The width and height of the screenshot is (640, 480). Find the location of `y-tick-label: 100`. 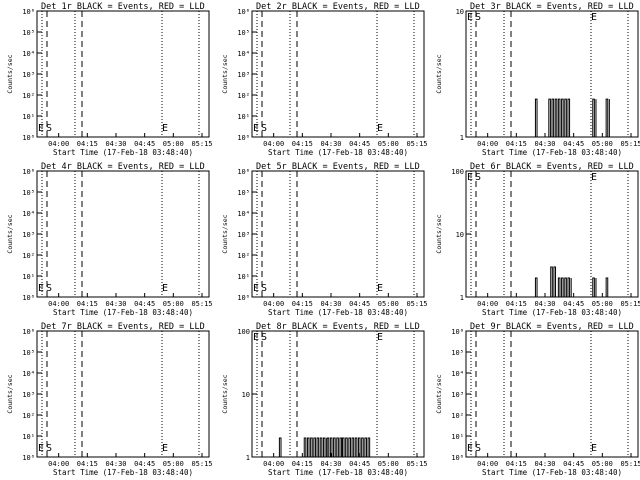

y-tick-label: 100 is located at coordinates (457, 172).